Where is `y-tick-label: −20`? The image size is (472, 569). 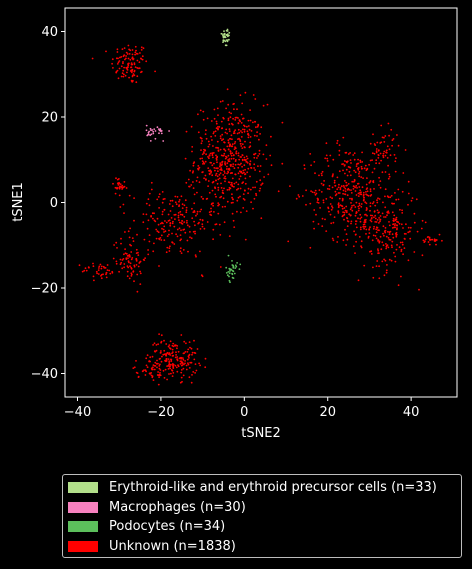 y-tick-label: −20 is located at coordinates (44, 288).